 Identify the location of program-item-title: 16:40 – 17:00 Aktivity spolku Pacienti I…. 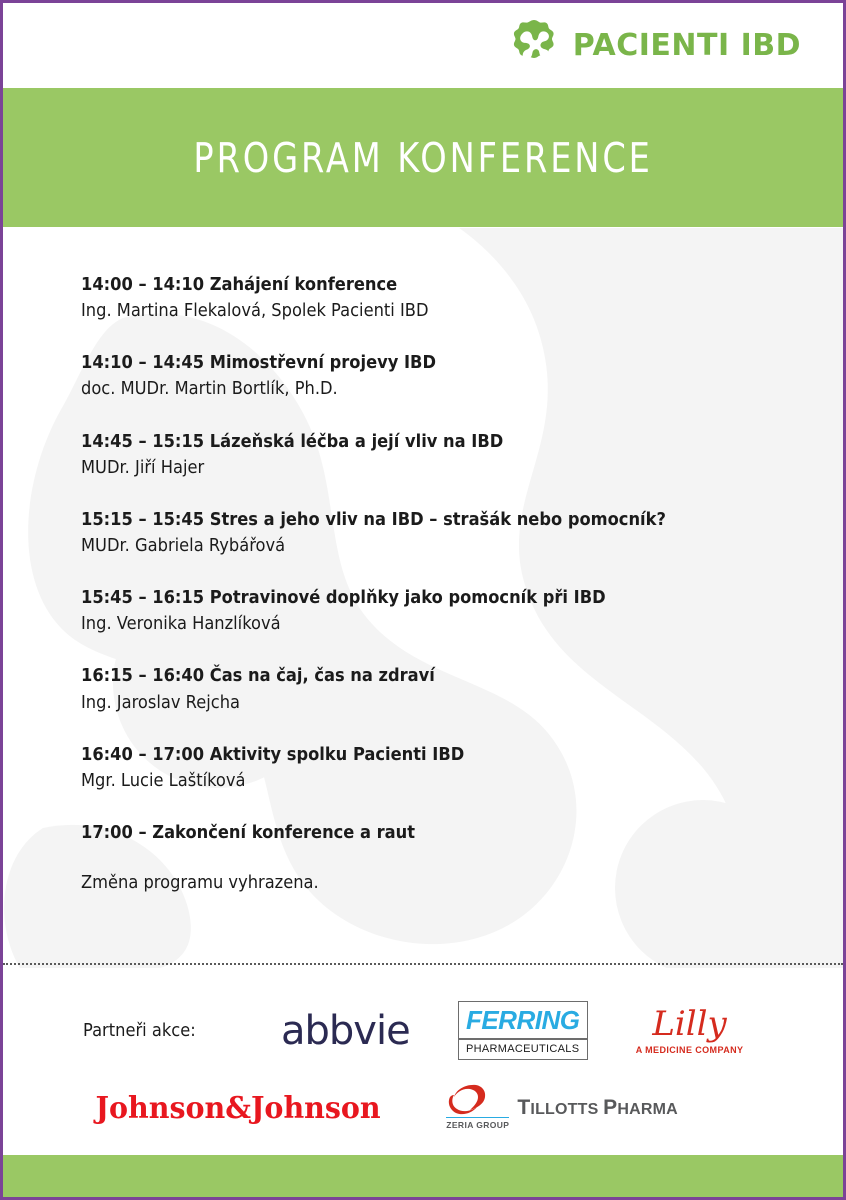
(273, 754).